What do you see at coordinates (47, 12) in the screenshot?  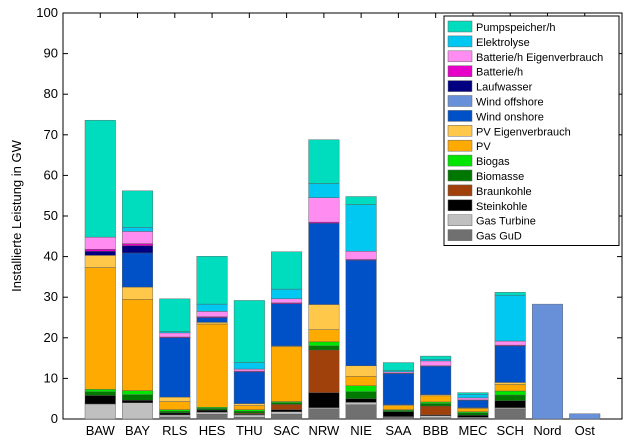 I see `y-tick-label: 100` at bounding box center [47, 12].